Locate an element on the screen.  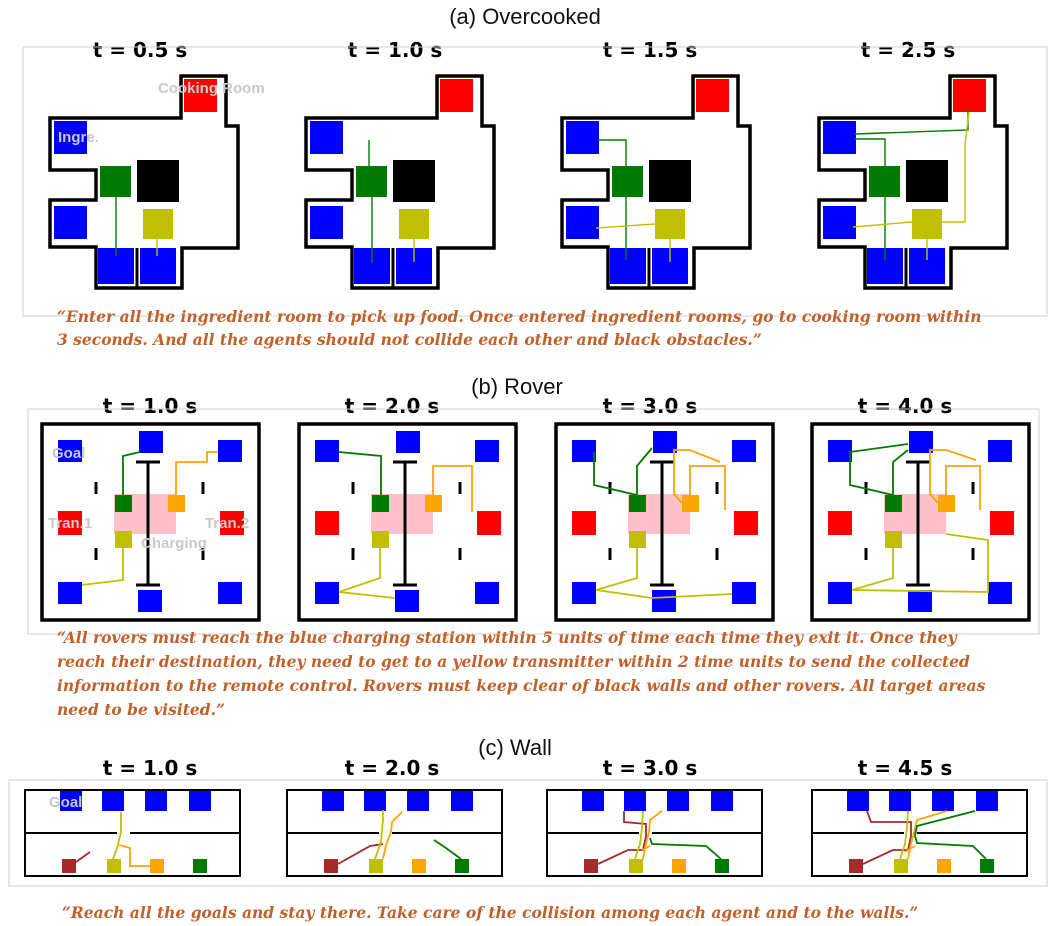
rover-quote-line-4: need to be visited.” is located at coordinates (141, 709).